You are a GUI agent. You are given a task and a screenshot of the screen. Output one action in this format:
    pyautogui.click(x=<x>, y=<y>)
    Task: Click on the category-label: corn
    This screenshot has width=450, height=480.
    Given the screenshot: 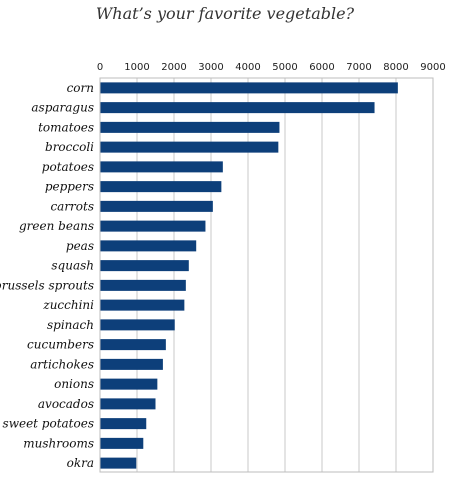 What is the action you would take?
    pyautogui.click(x=80, y=88)
    